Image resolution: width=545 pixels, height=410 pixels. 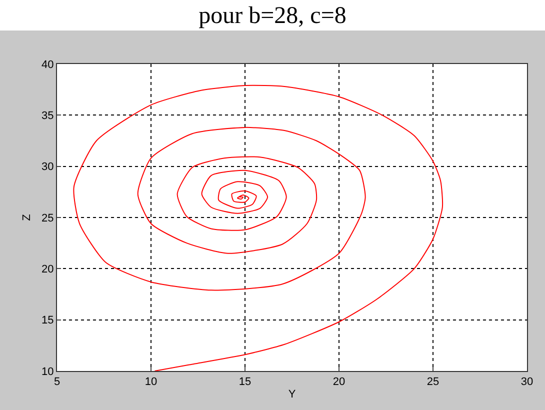 I want to click on y-tick-label: 15, so click(x=48, y=320).